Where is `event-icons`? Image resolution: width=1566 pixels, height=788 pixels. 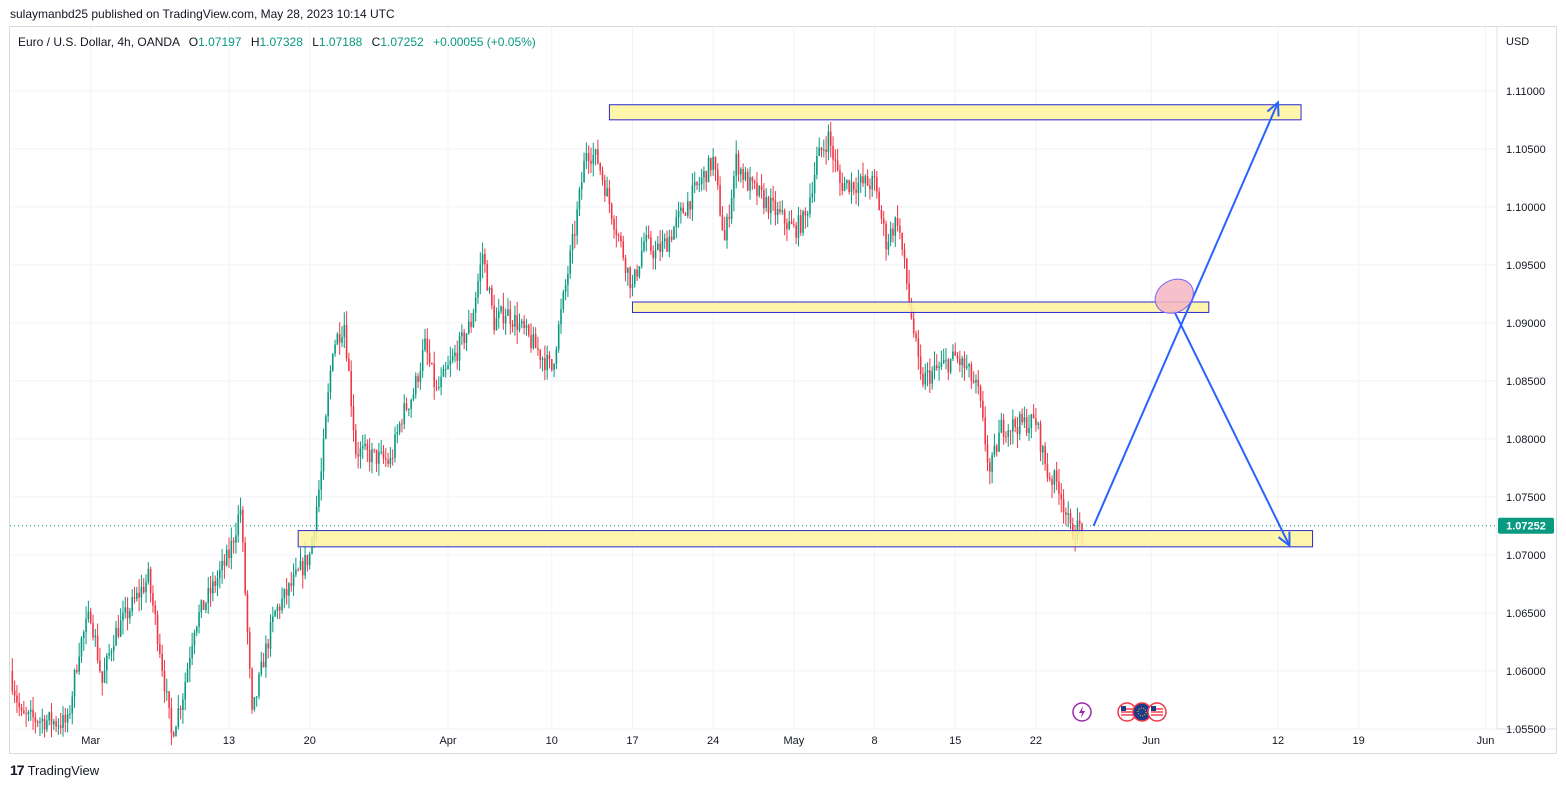 event-icons is located at coordinates (1119, 712).